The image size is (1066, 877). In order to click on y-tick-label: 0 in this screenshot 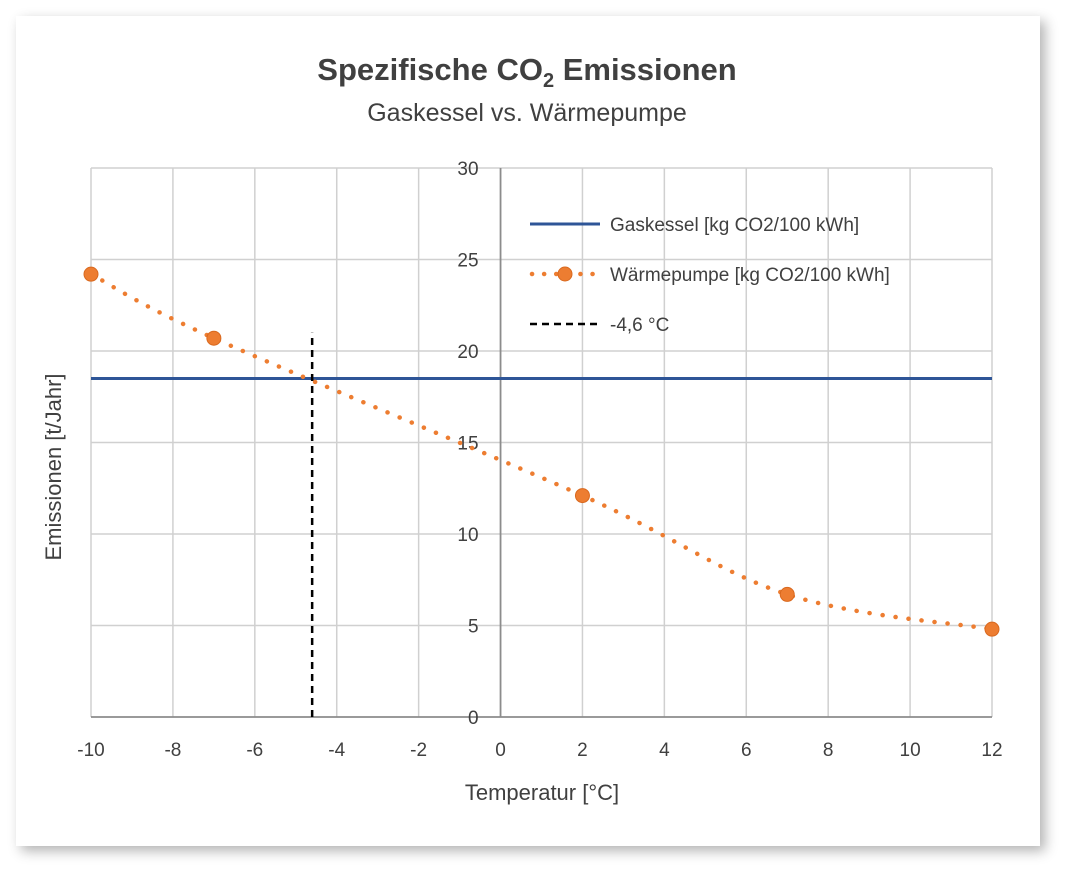, I will do `click(473, 718)`.